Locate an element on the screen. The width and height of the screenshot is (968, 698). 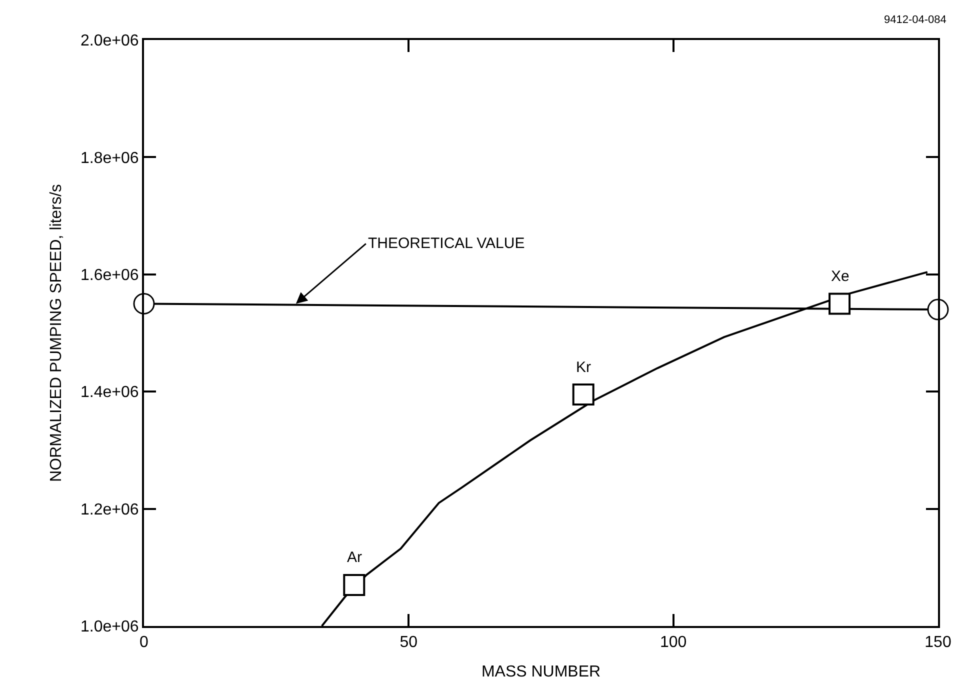
text: 9412-04-084 is located at coordinates (915, 20).